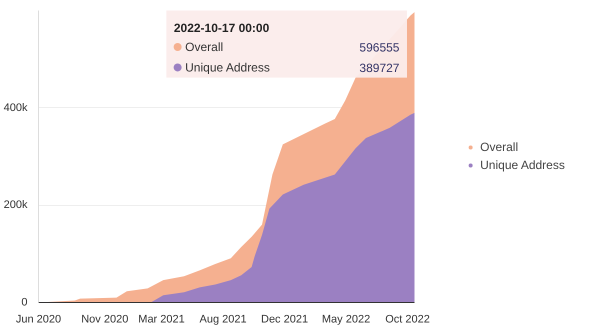 Image resolution: width=600 pixels, height=328 pixels. I want to click on y-tick-label: 0, so click(24, 302).